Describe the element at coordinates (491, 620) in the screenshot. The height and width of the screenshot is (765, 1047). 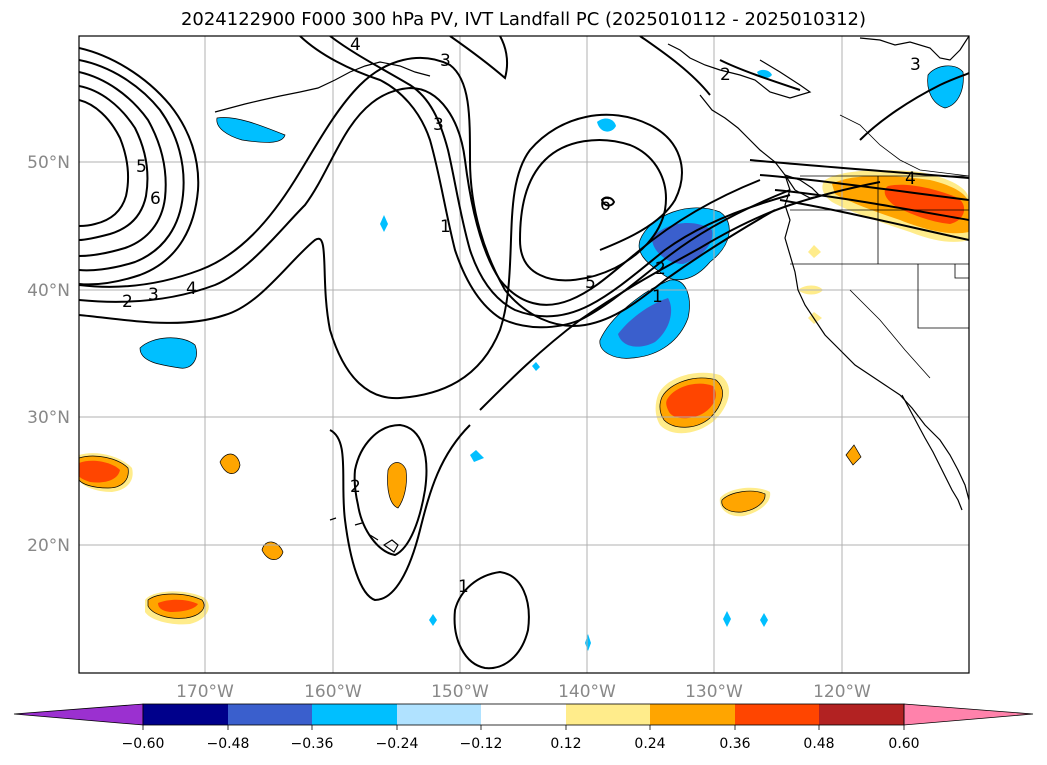
I see `contour-pv-1-loop` at that location.